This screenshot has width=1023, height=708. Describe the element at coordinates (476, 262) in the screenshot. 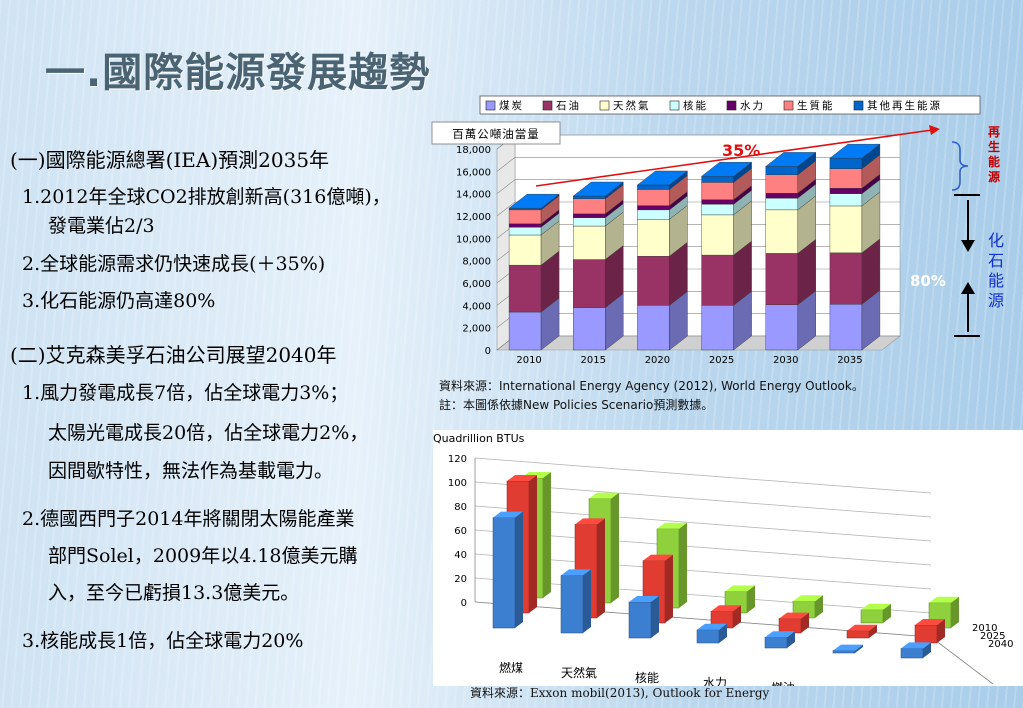

I see `chart1-ytick-label: 8,000` at that location.